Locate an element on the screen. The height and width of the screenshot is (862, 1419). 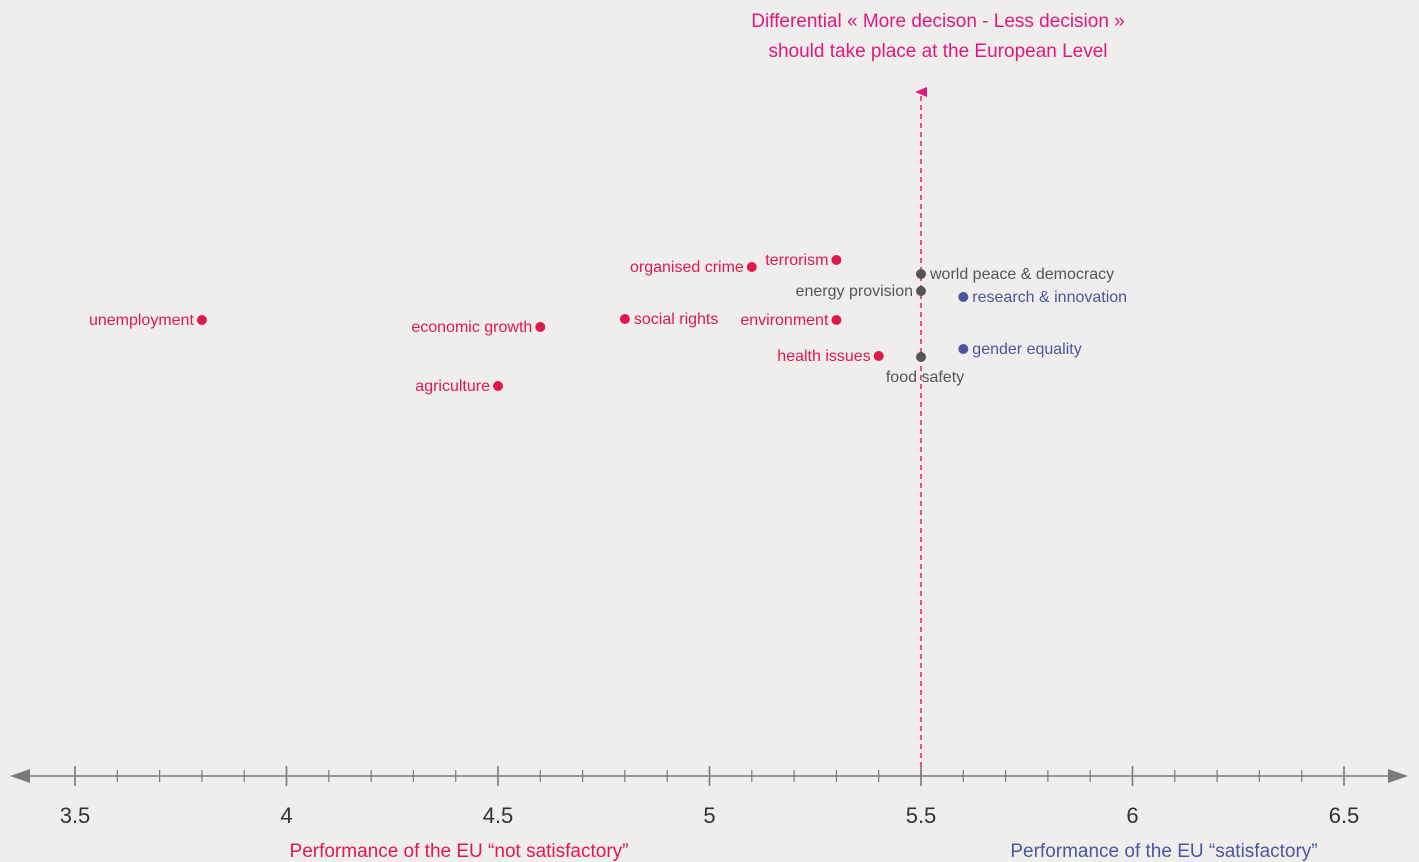
x-axis: 3.5 4 4.5 5 5.5 6 6.5 is located at coordinates (709, 797).